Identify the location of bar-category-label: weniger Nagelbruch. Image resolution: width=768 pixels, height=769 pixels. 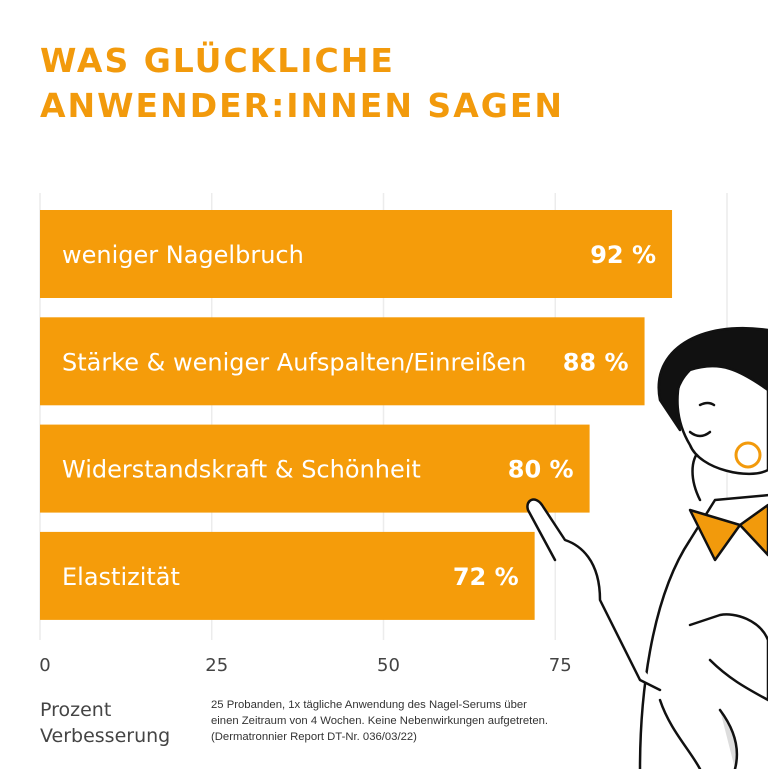
(183, 255).